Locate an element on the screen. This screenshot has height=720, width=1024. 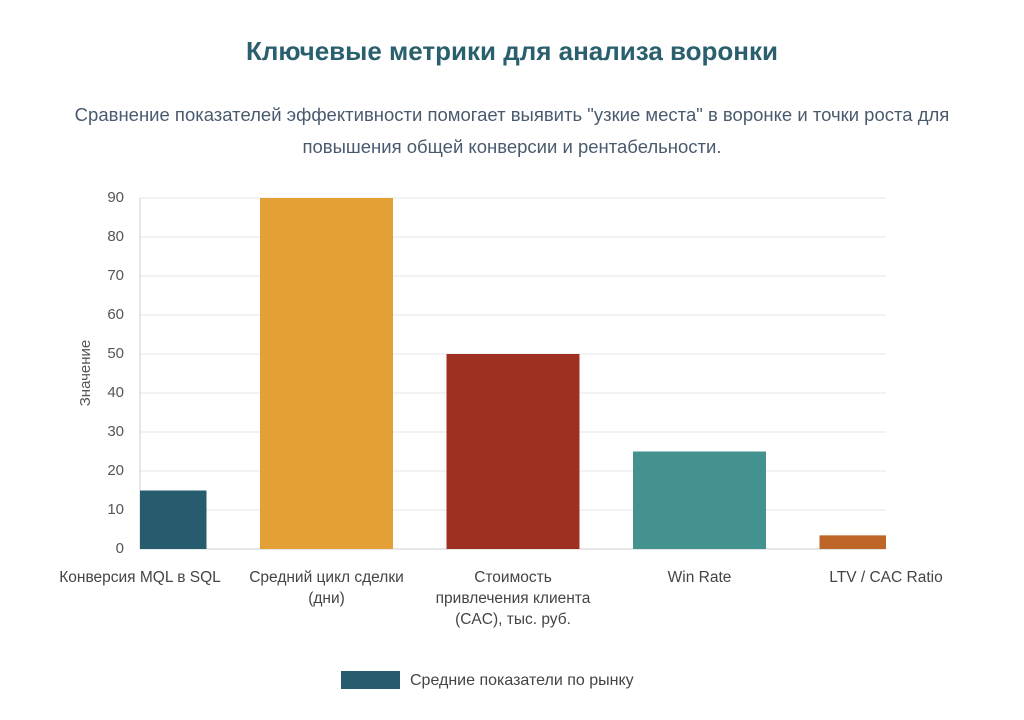
x-tick-label: LTV / CAC Ratio is located at coordinates (886, 577).